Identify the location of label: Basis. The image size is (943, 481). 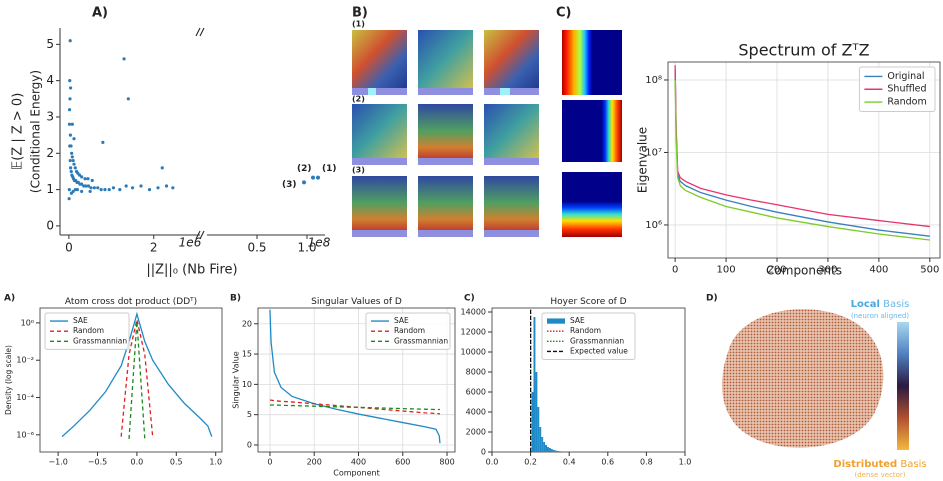
(896, 304).